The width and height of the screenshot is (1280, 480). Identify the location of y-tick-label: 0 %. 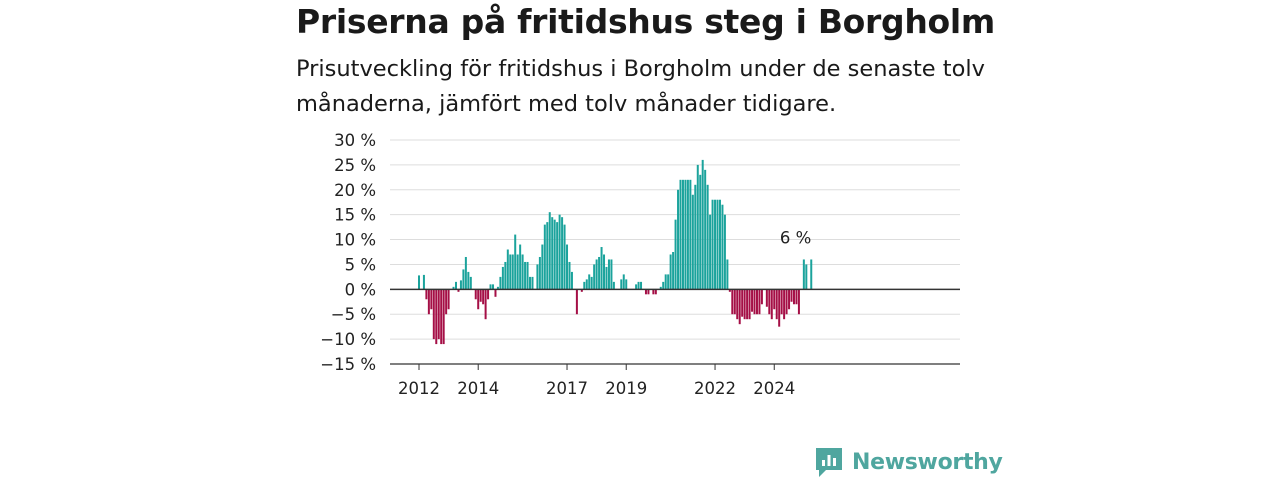
(360, 289).